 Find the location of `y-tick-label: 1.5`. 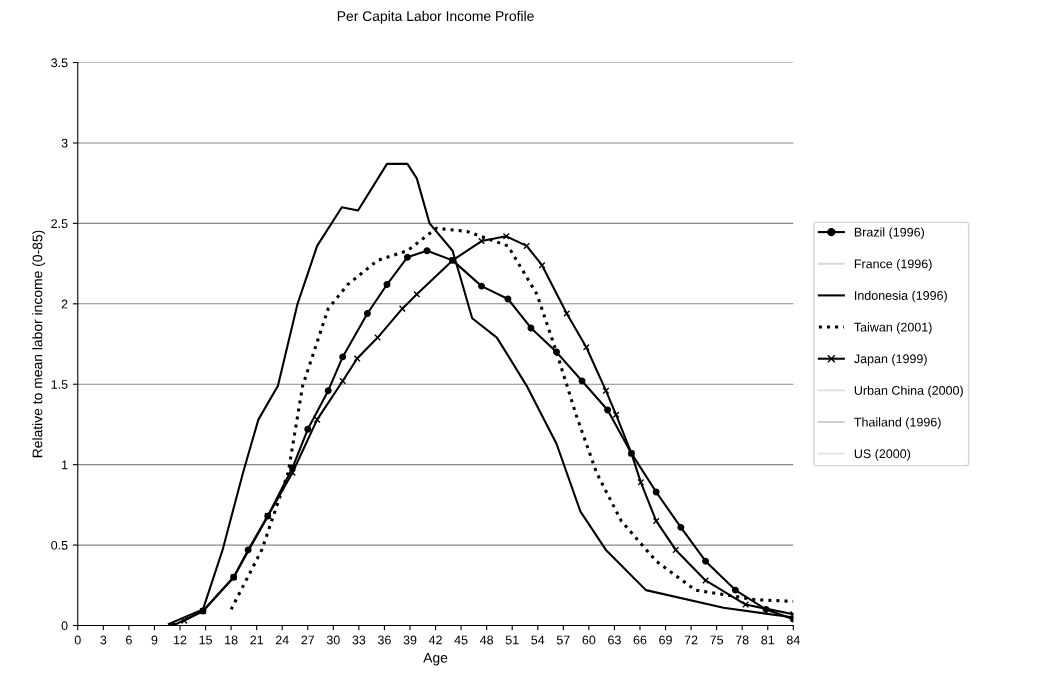

y-tick-label: 1.5 is located at coordinates (59, 384).